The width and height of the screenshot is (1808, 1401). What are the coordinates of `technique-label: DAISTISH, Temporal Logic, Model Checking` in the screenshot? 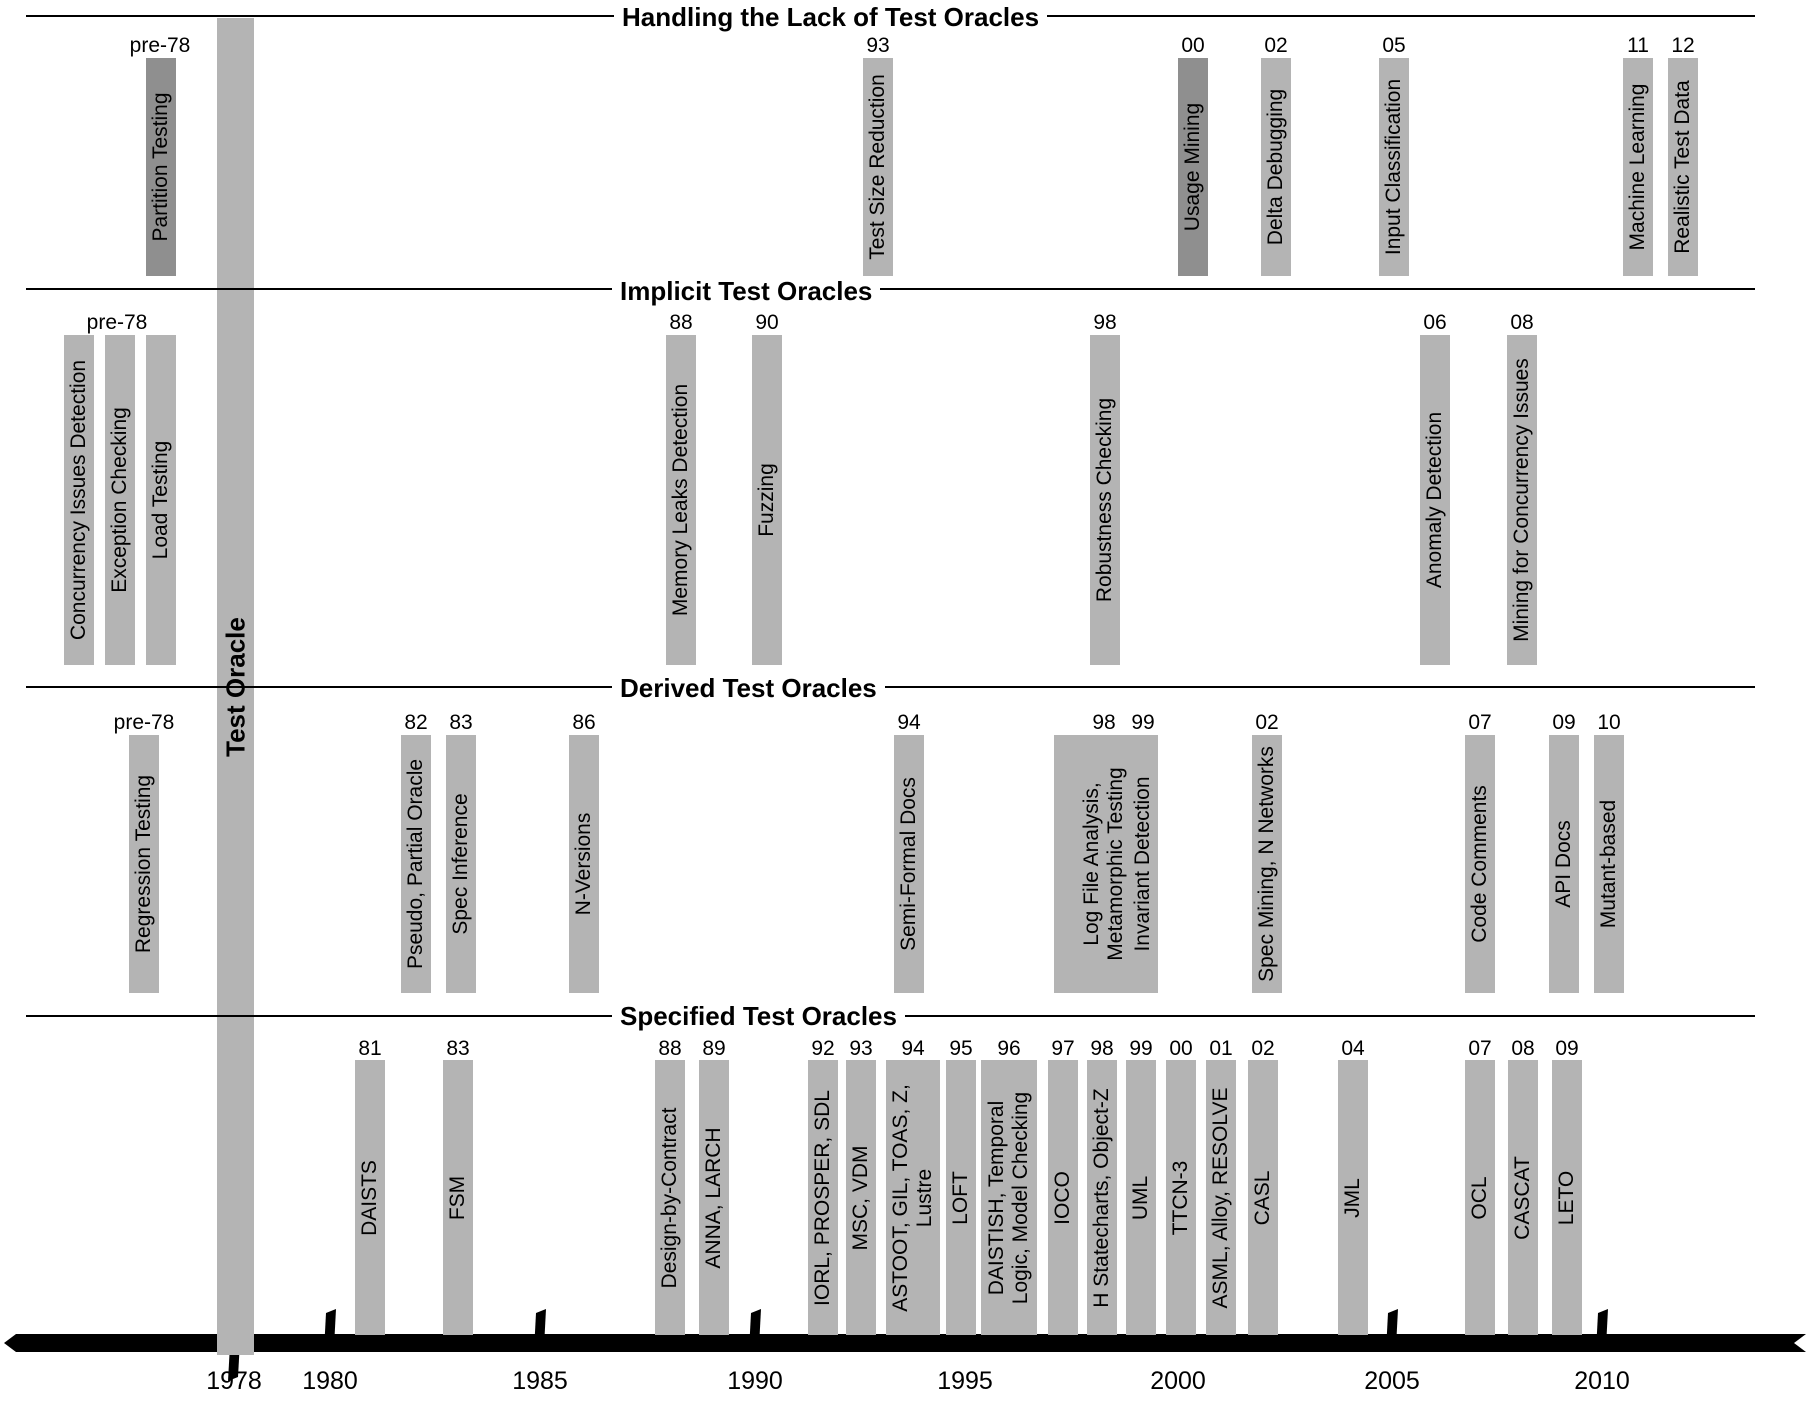 It's located at (1008, 1197).